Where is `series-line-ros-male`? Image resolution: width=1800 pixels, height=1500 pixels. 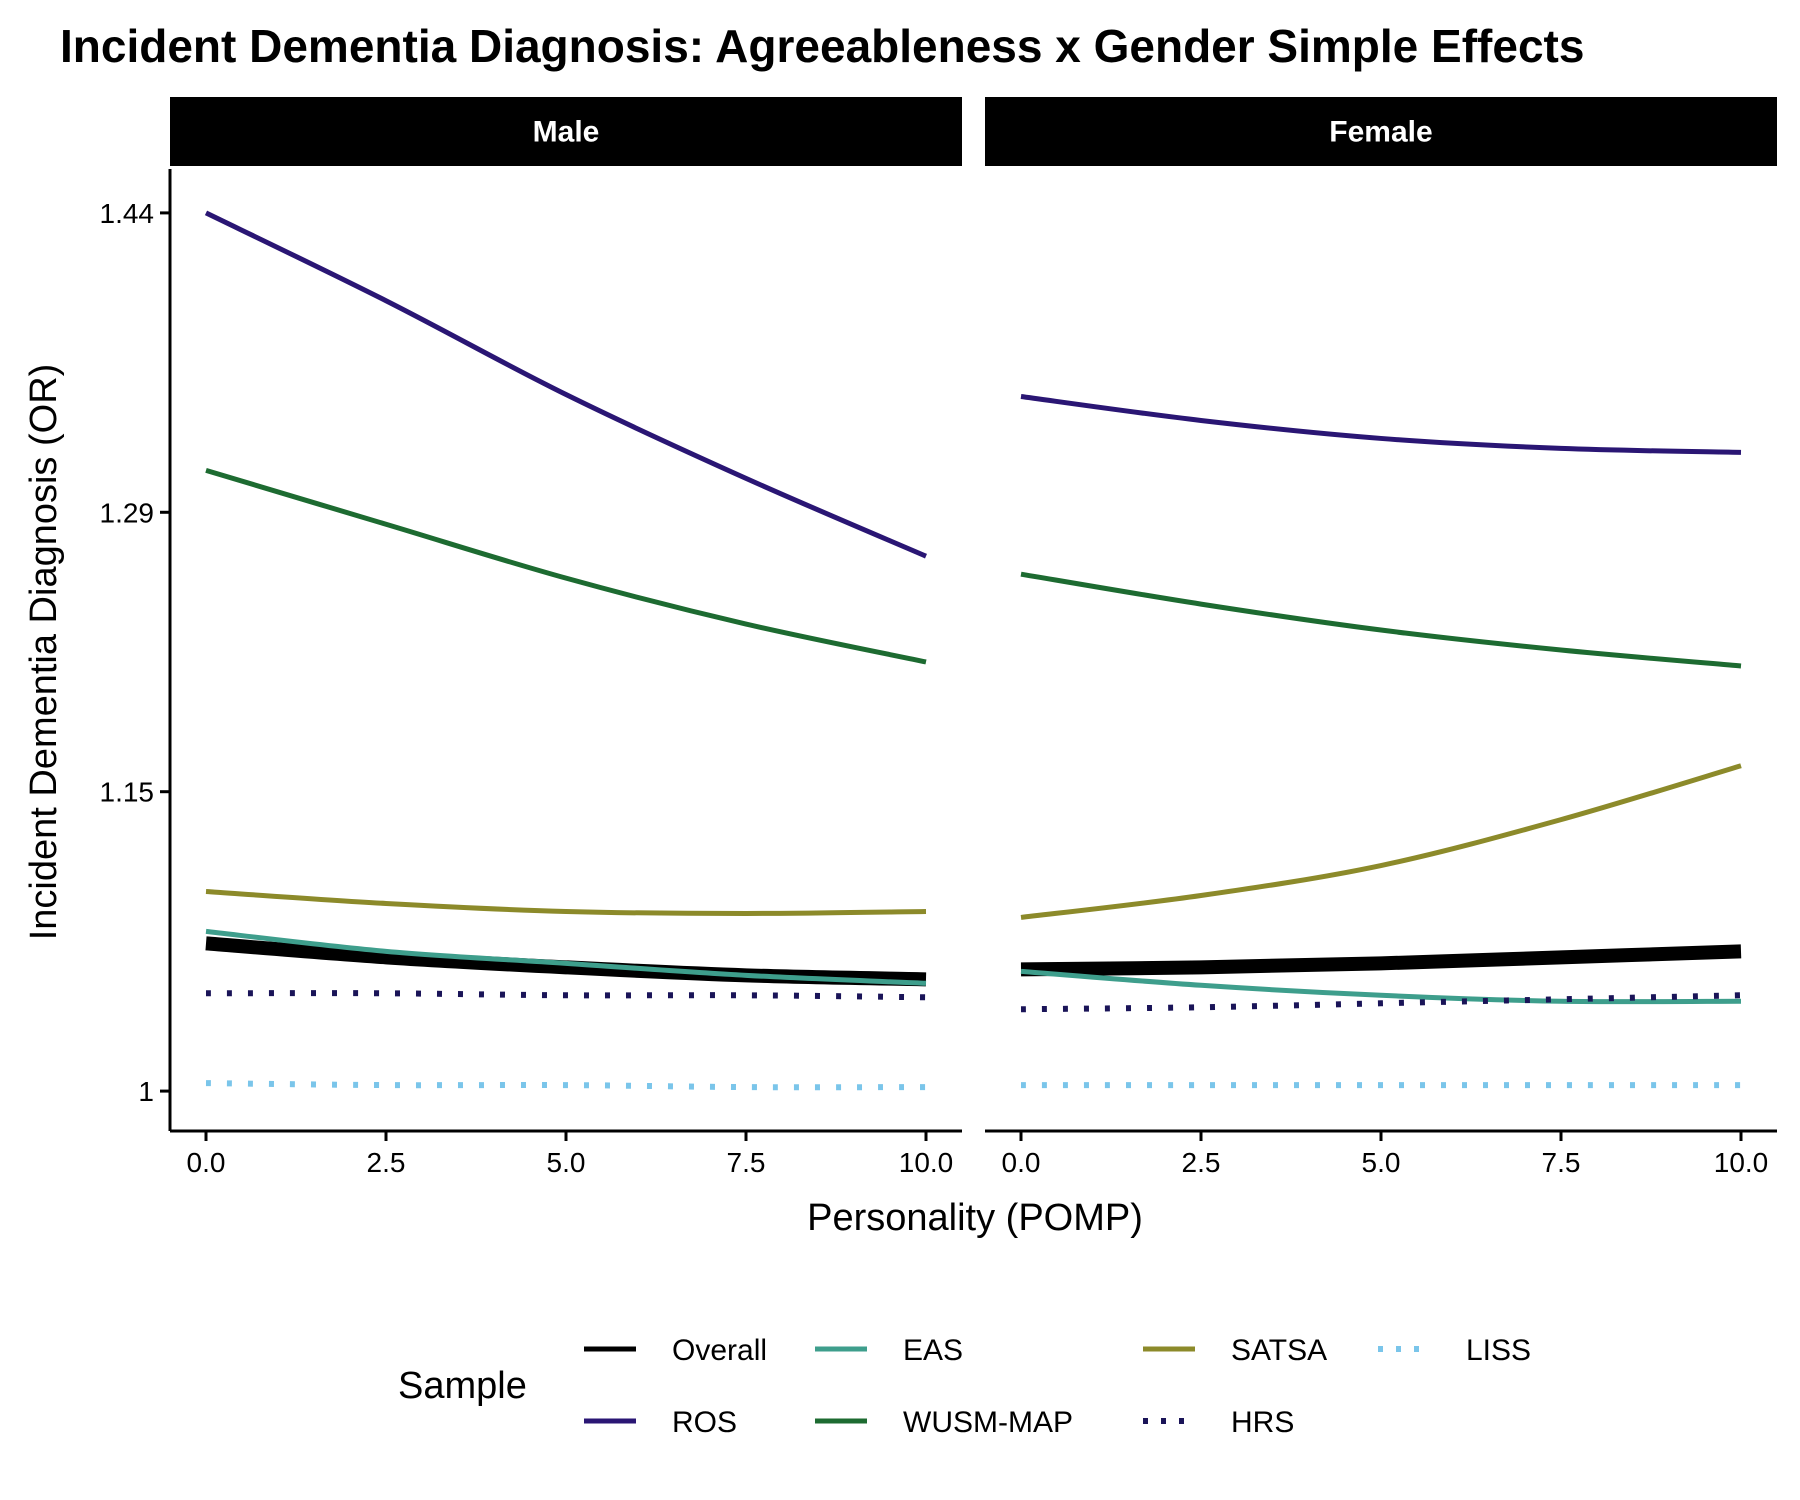 series-line-ros-male is located at coordinates (565, 384).